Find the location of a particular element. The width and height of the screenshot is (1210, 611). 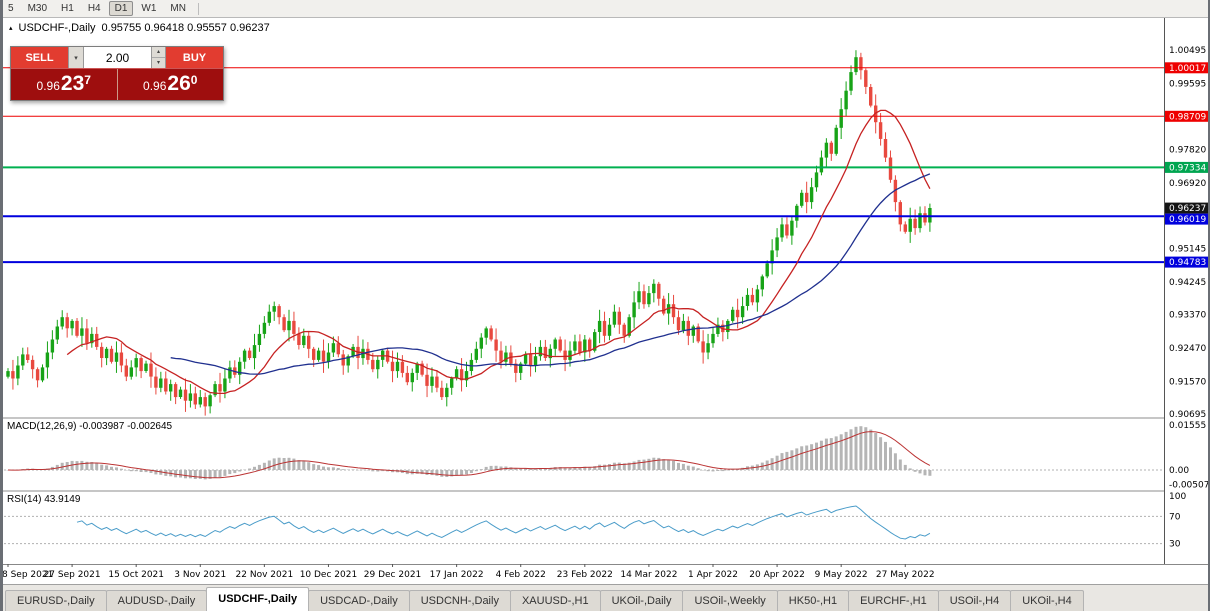

svg-text: 0.95145 is located at coordinates (1187, 250).